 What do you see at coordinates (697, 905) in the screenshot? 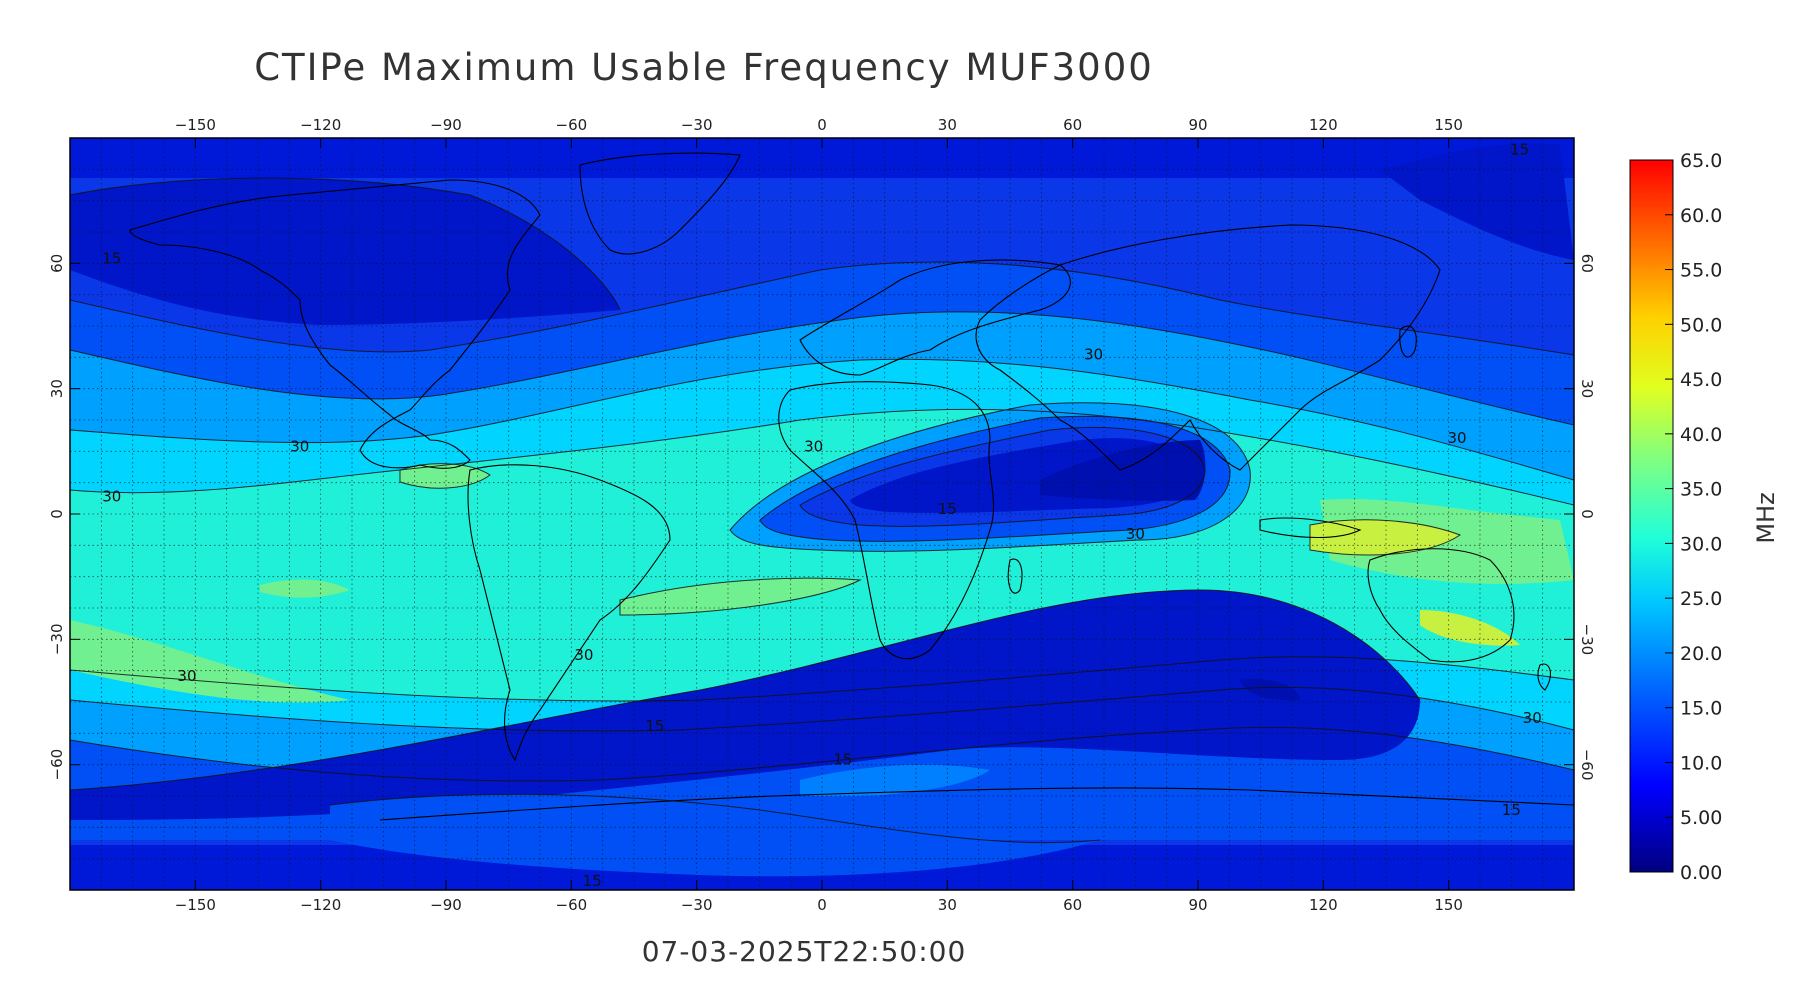
I see `lon-tick-label-bottom: −30` at bounding box center [697, 905].